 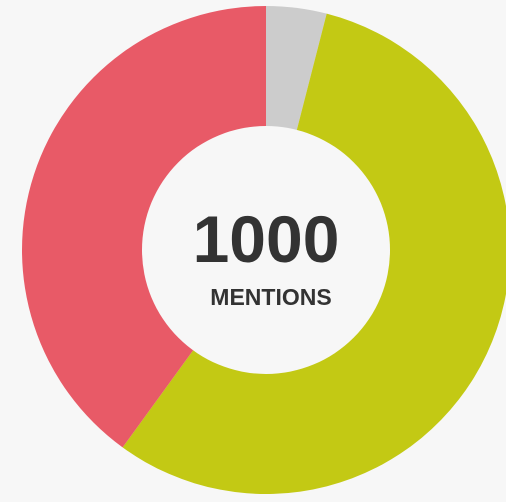 What do you see at coordinates (266, 239) in the screenshot?
I see `center-value: 1000` at bounding box center [266, 239].